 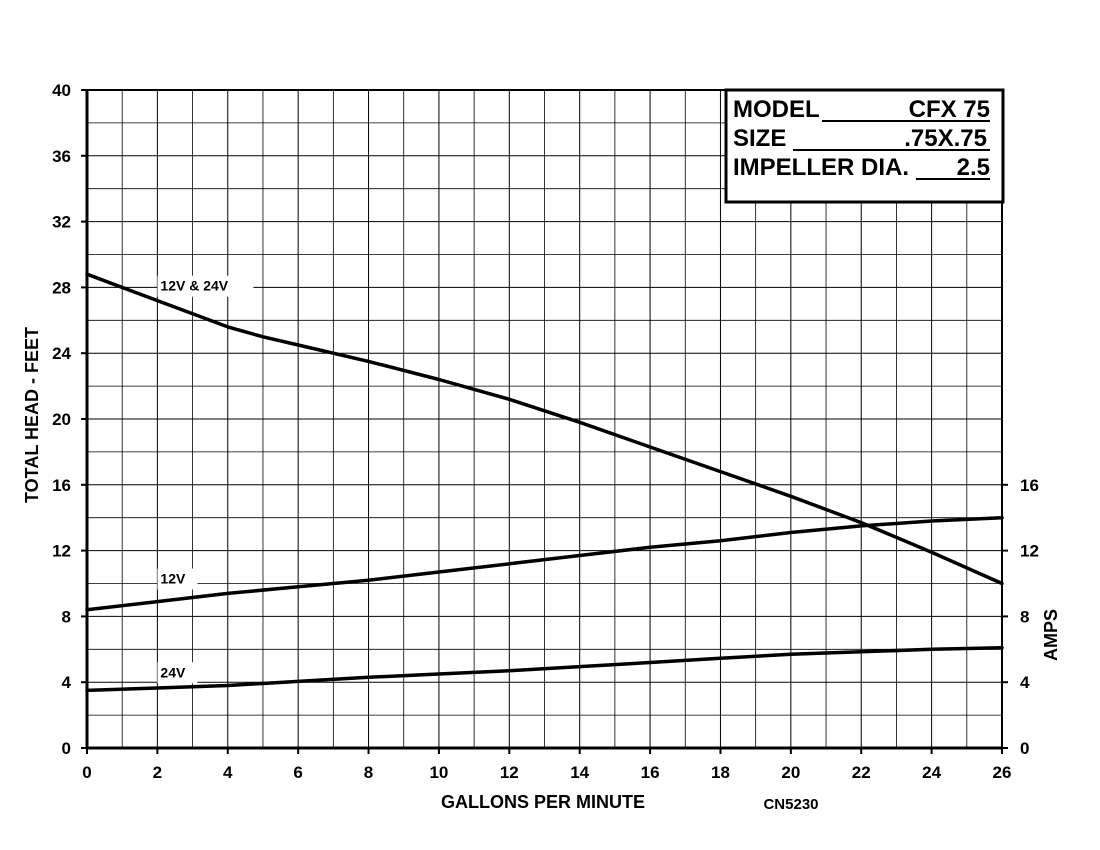 I want to click on y-tick-label: 0, so click(x=66, y=748).